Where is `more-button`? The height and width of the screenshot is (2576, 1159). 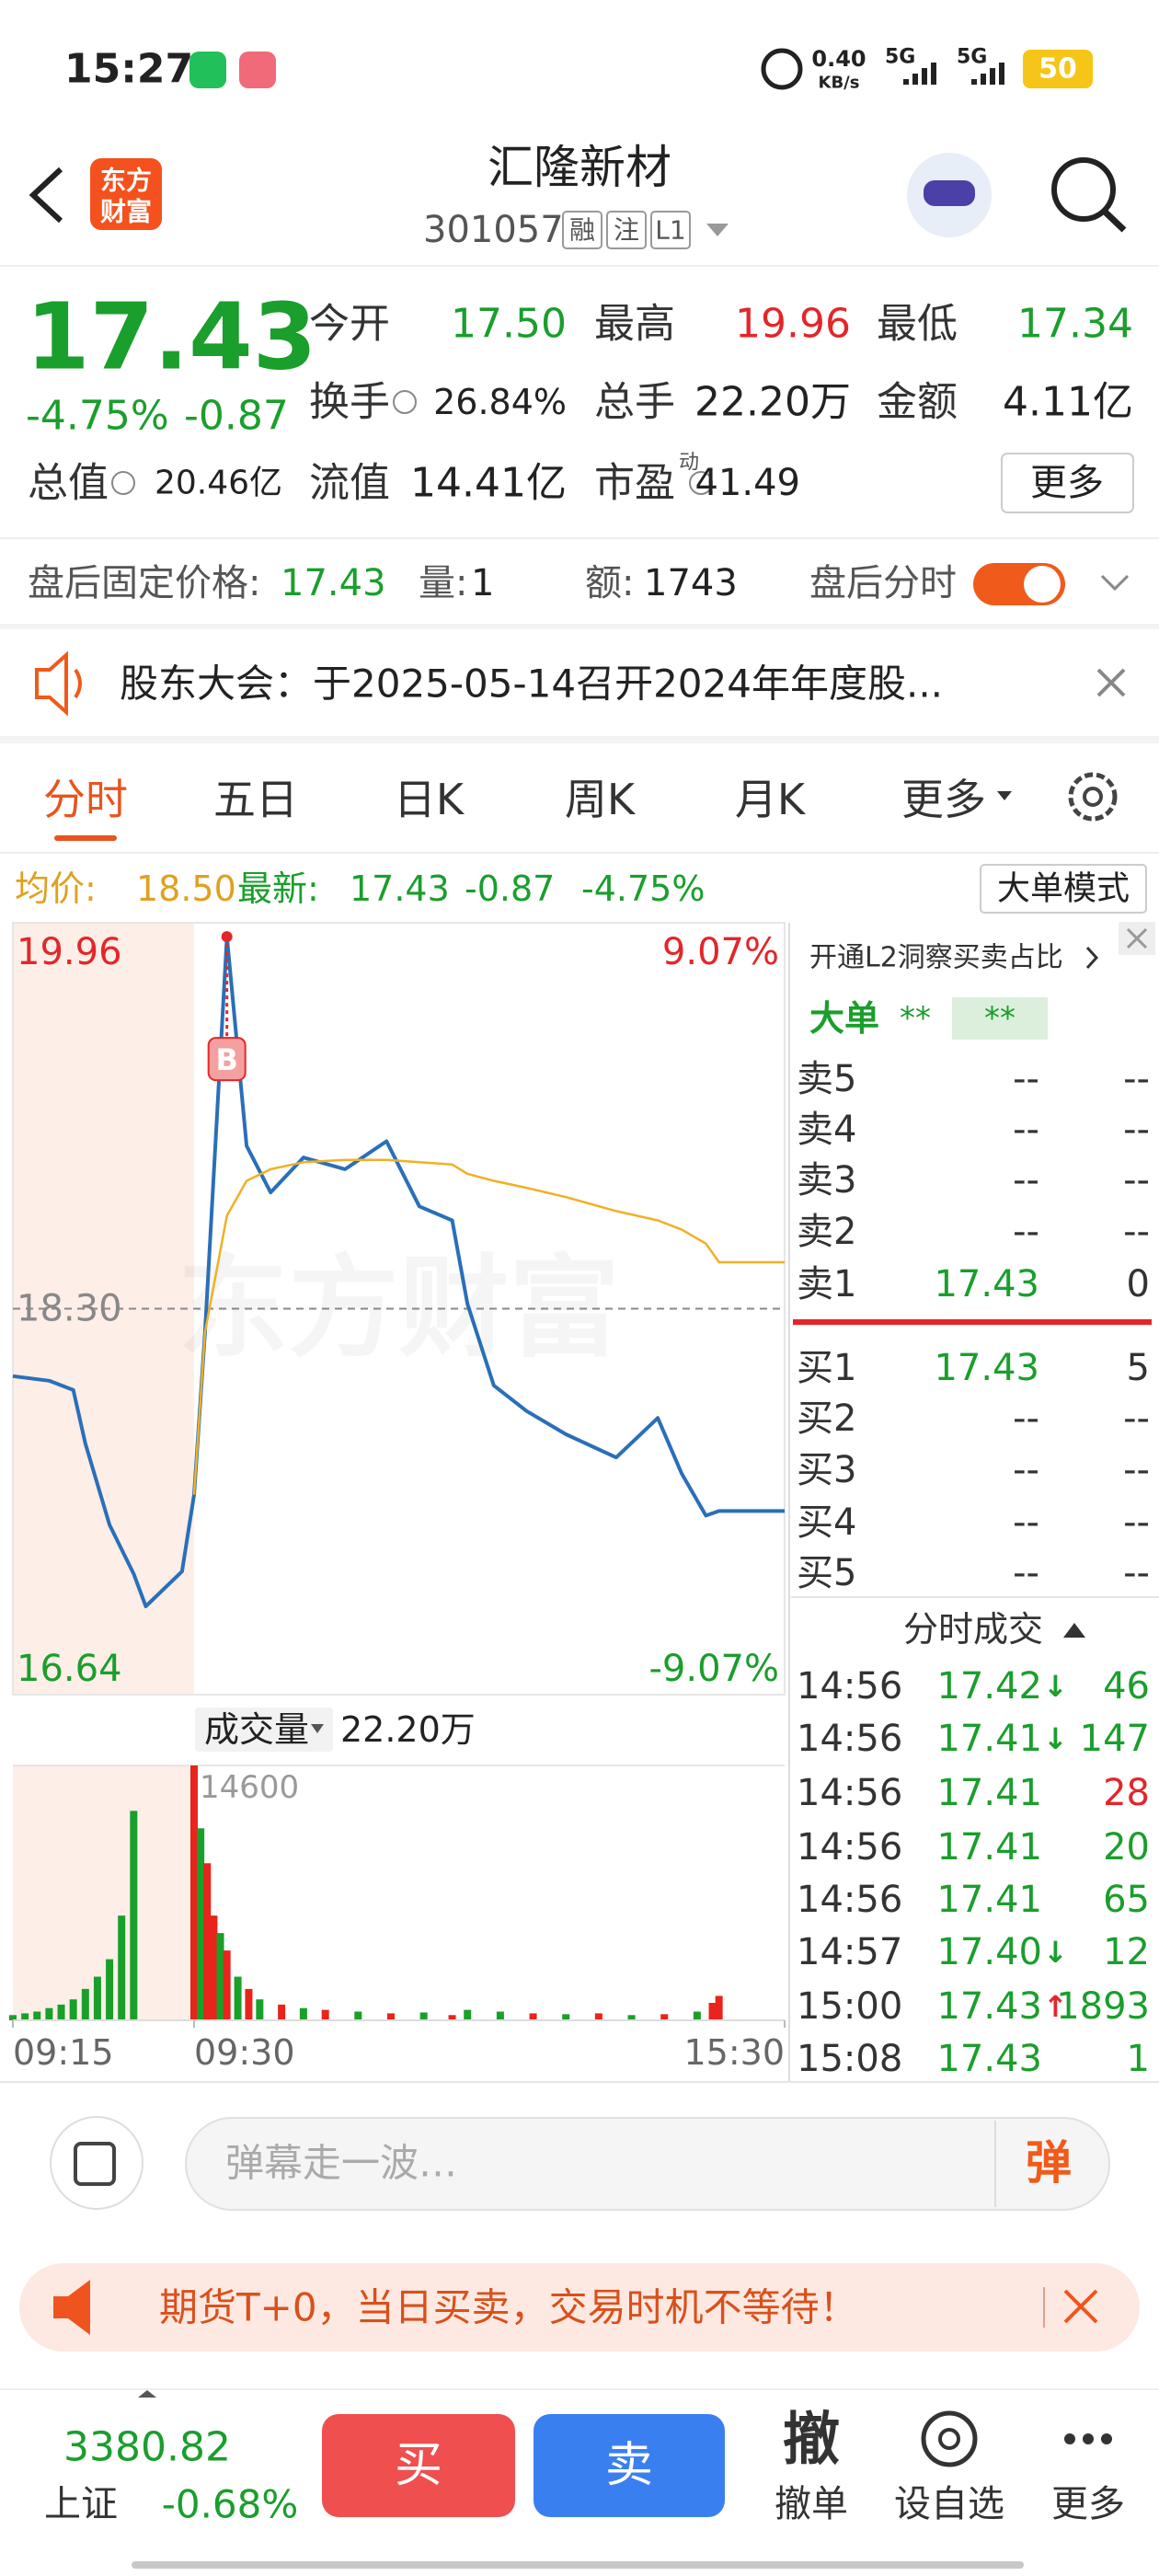
more-button is located at coordinates (1067, 483).